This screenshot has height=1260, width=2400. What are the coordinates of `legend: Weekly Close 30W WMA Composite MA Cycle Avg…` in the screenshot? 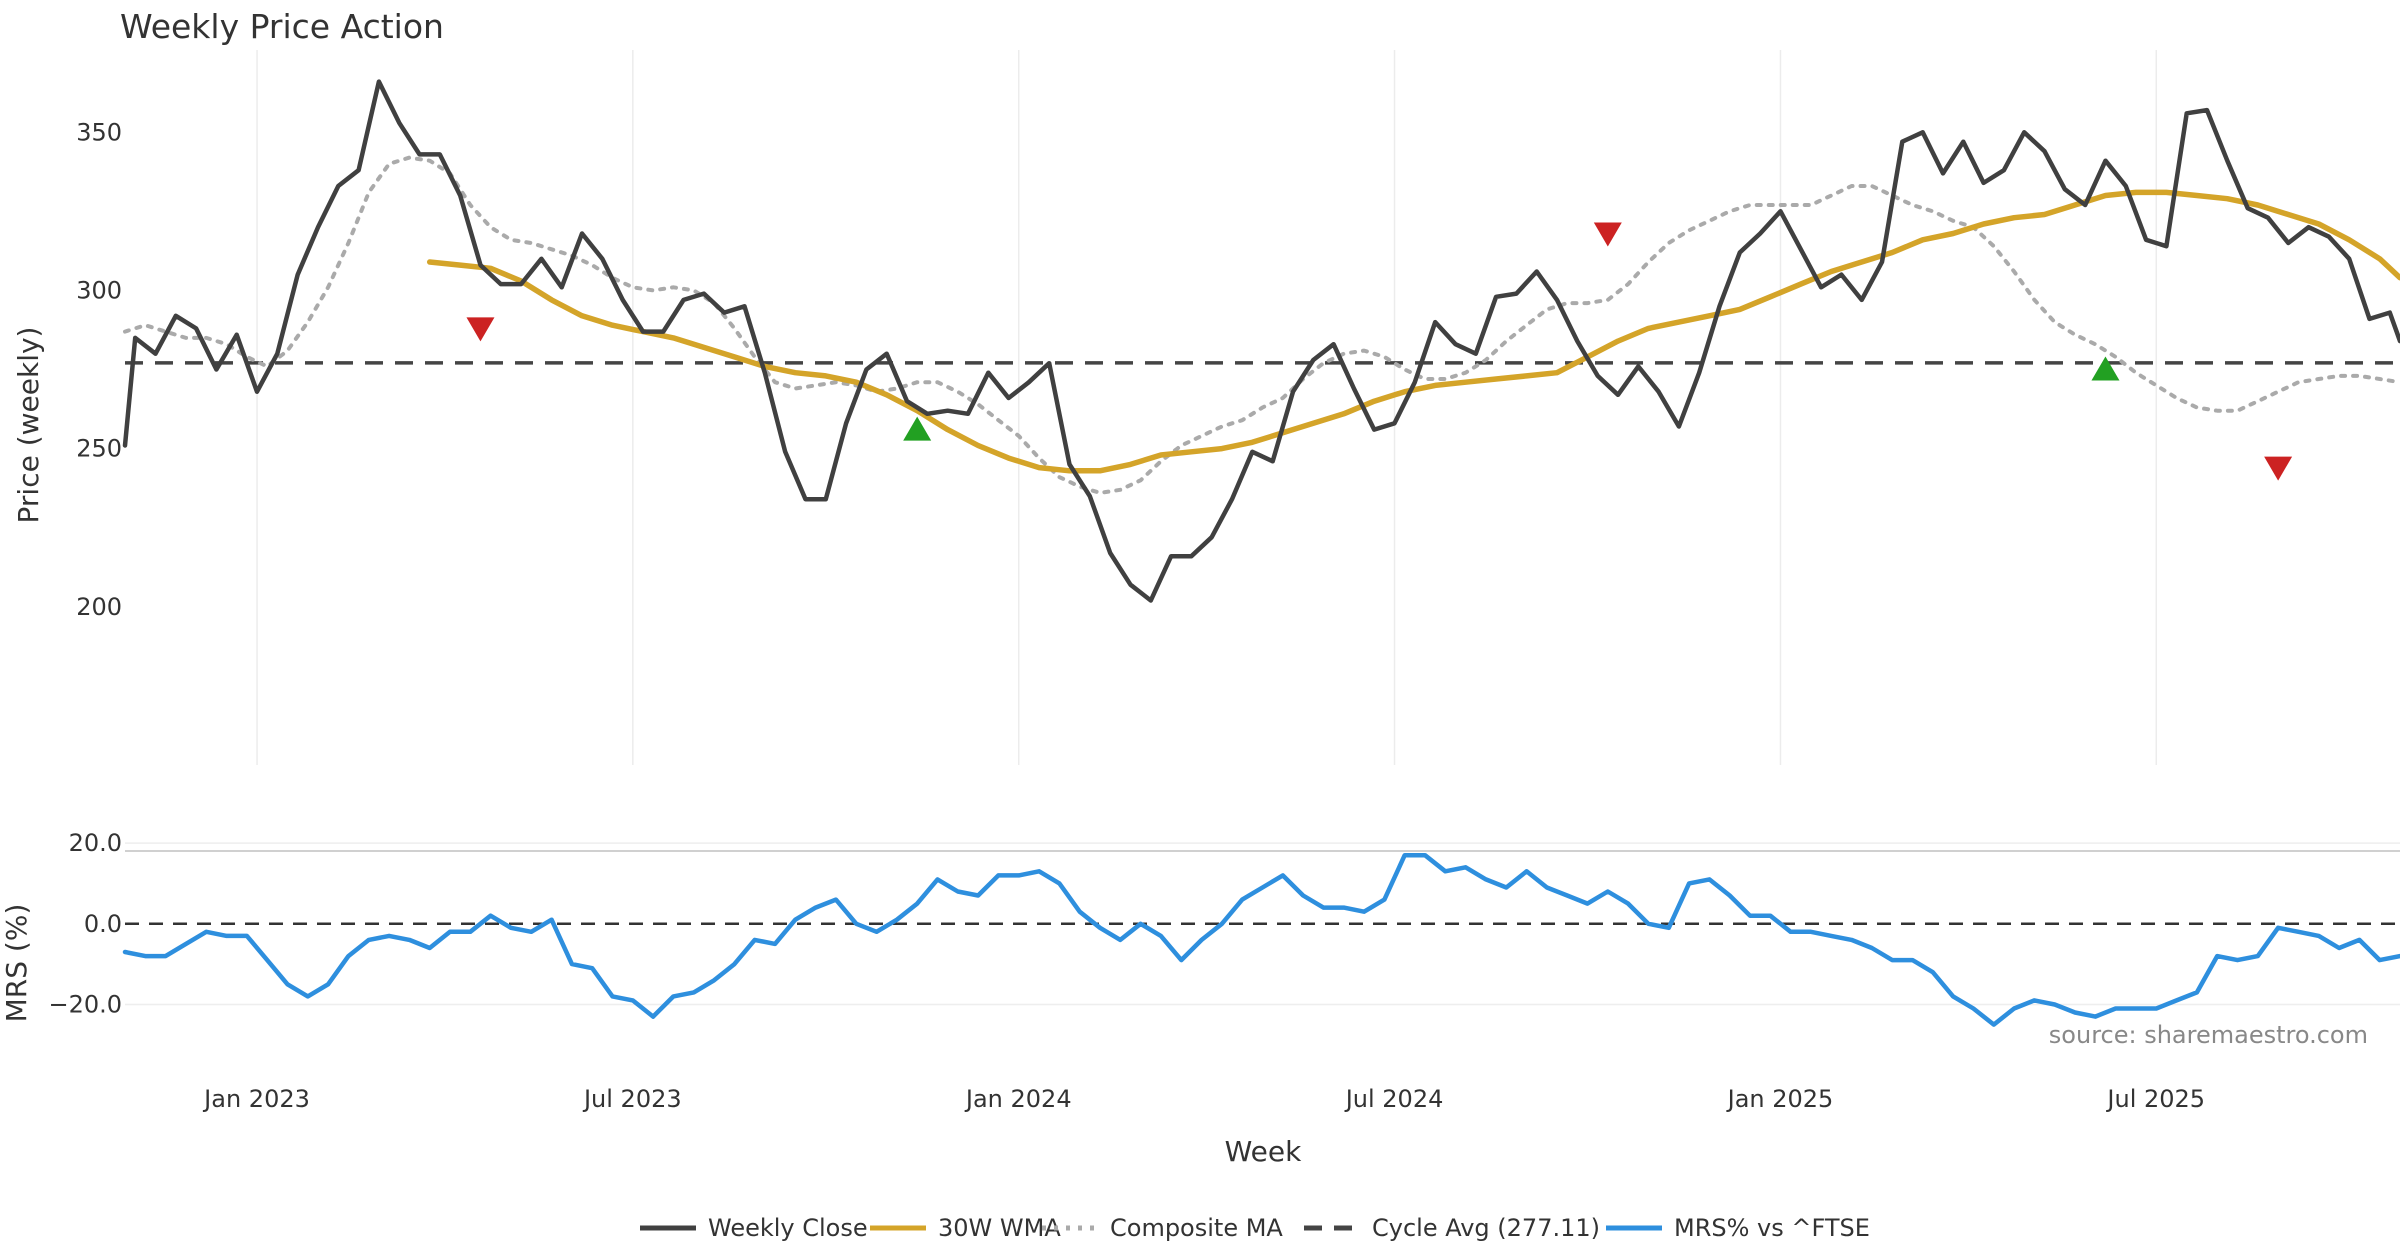 It's located at (1255, 1228).